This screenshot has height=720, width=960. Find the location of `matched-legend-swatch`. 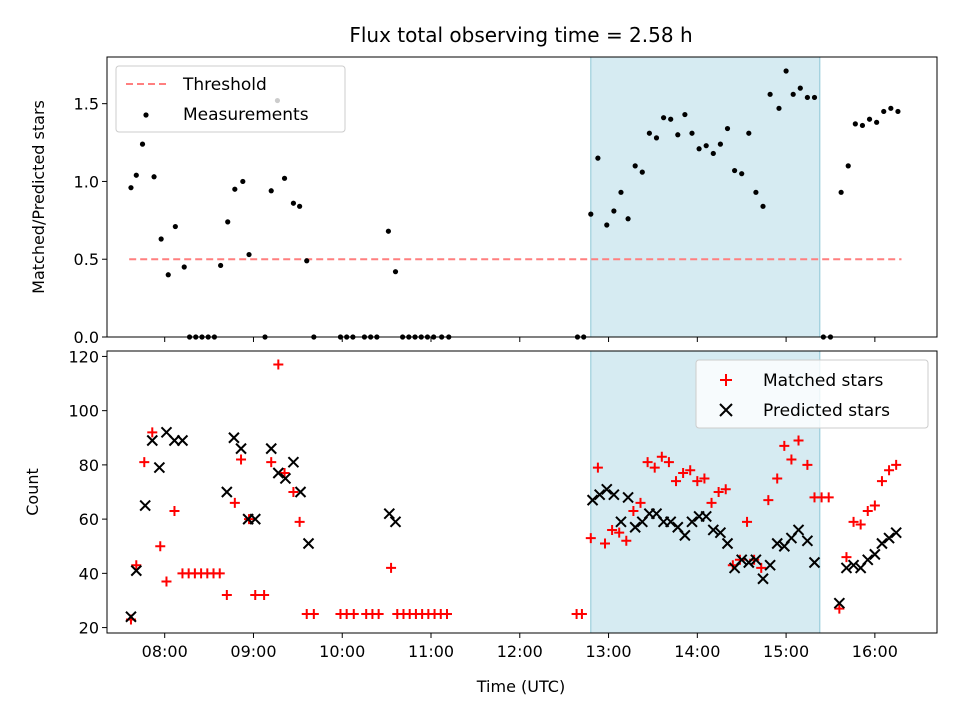

matched-legend-swatch is located at coordinates (726, 380).